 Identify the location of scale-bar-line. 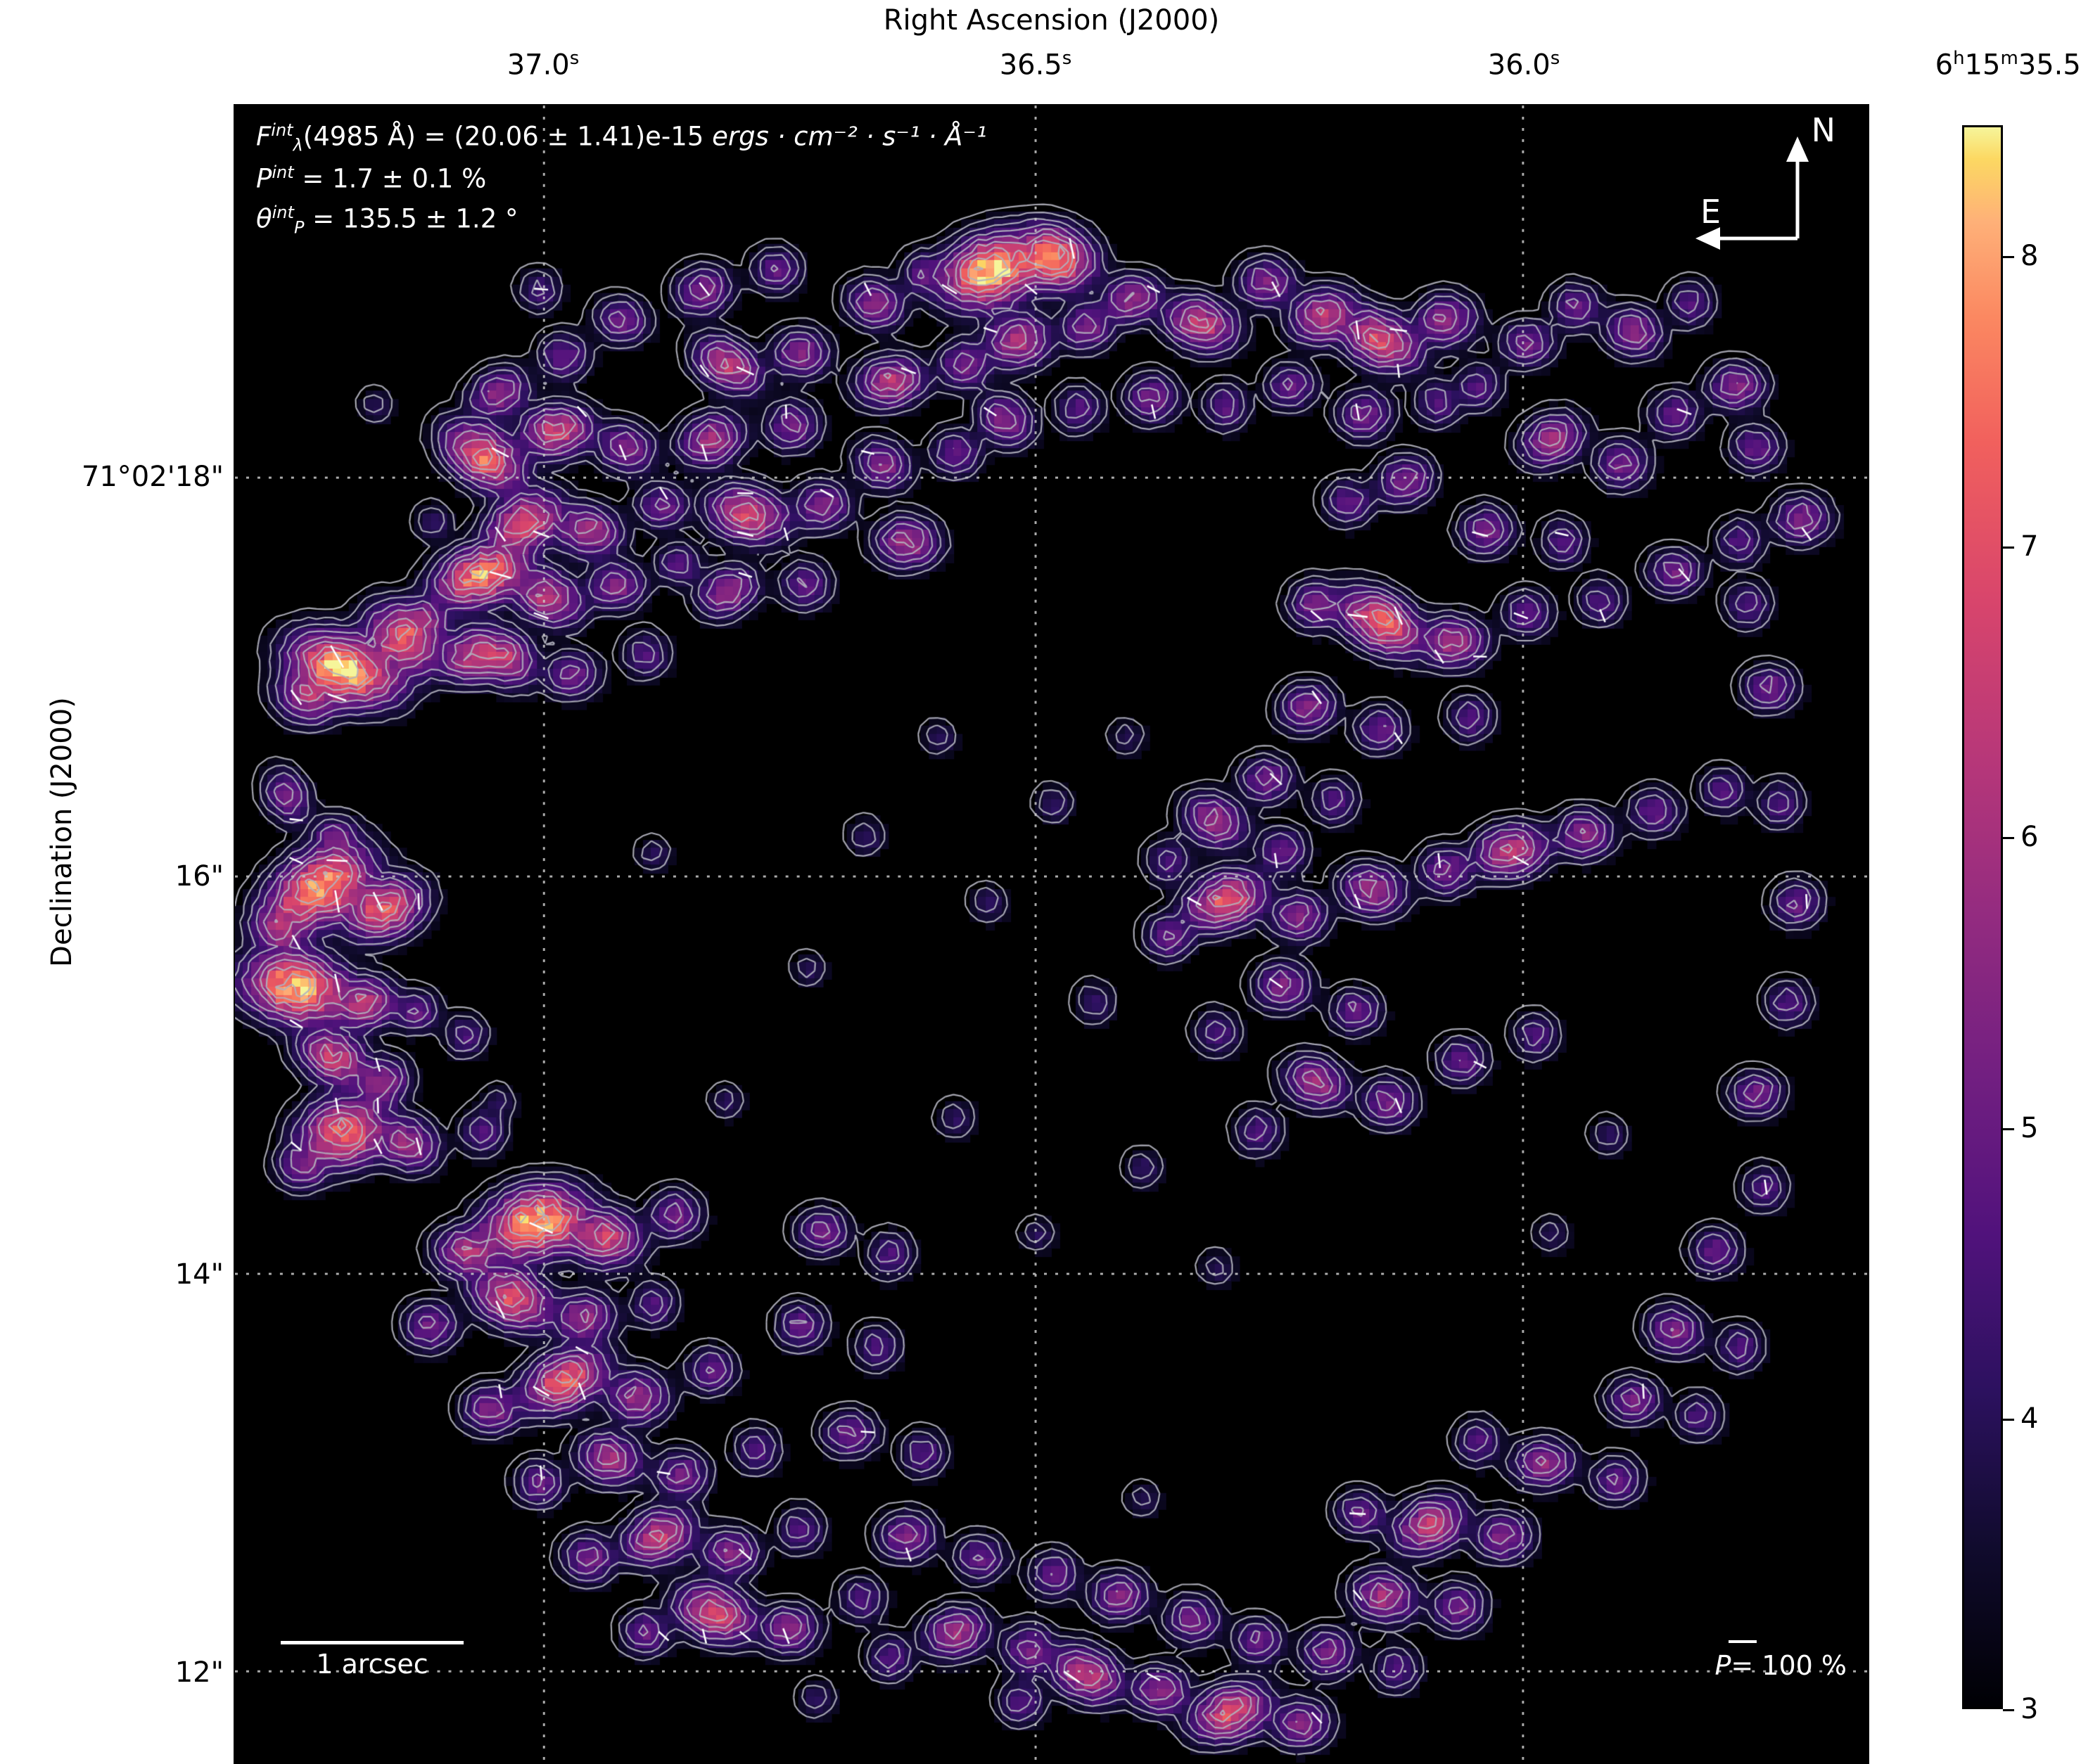
(373, 1642).